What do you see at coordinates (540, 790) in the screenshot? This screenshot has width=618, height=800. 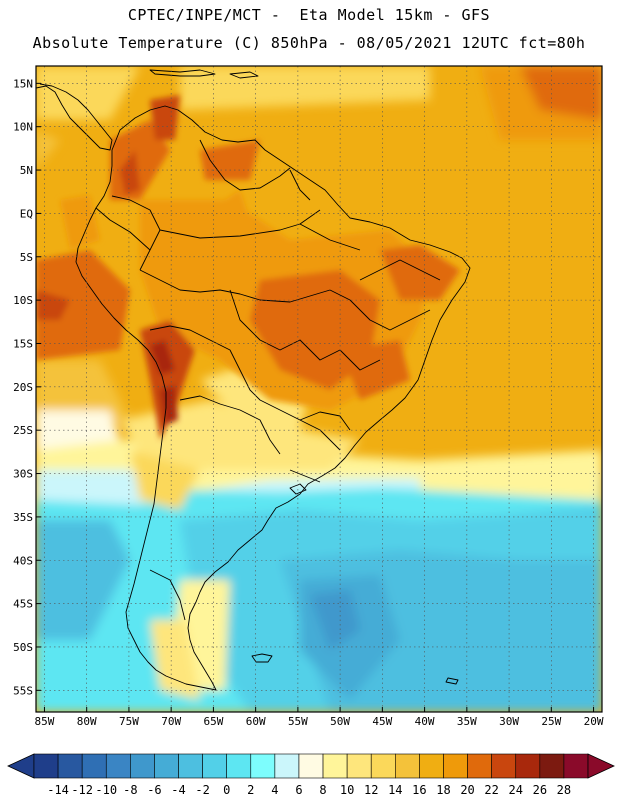 I see `colorbar-label: 26` at bounding box center [540, 790].